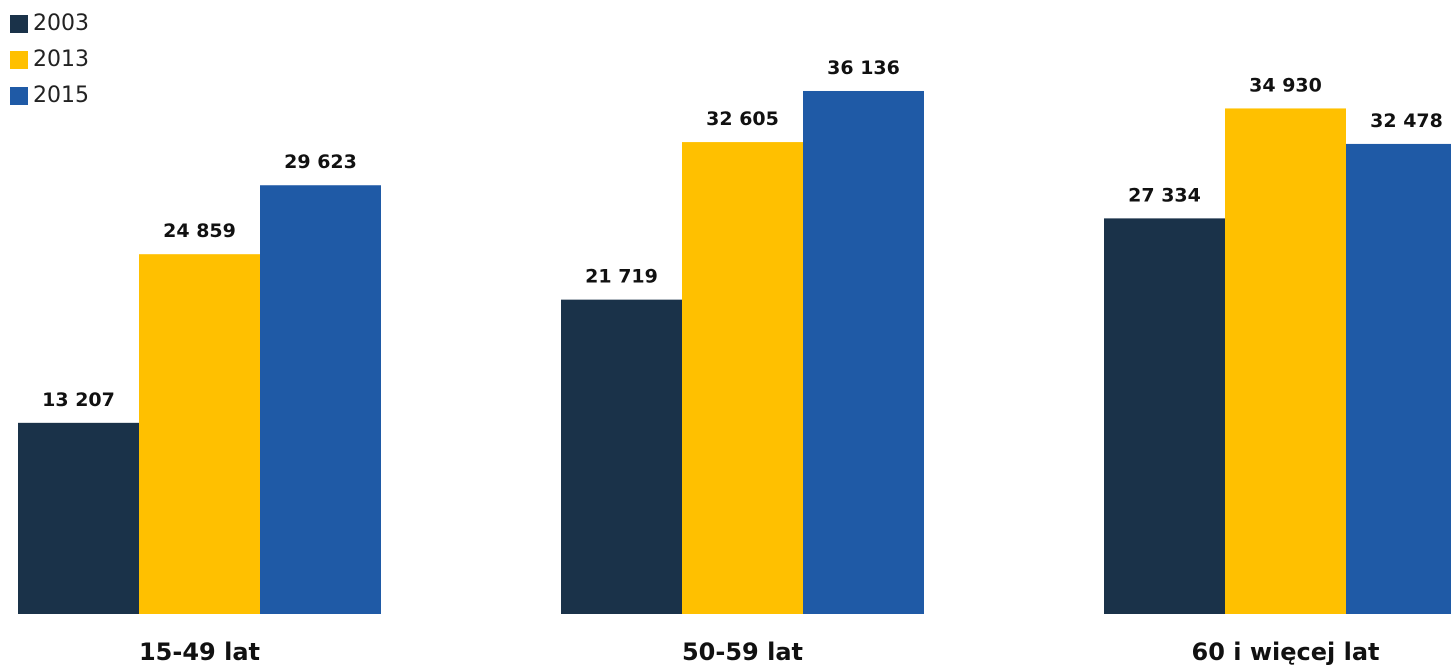  What do you see at coordinates (19, 24) in the screenshot?
I see `legend-swatch-2003` at bounding box center [19, 24].